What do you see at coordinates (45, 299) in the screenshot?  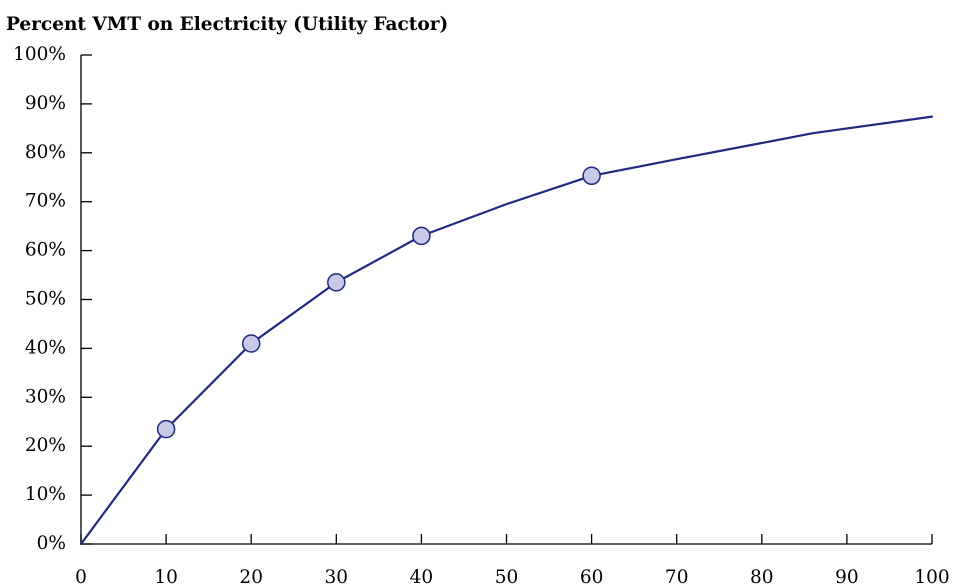 I see `y-tick-label: 50%` at bounding box center [45, 299].